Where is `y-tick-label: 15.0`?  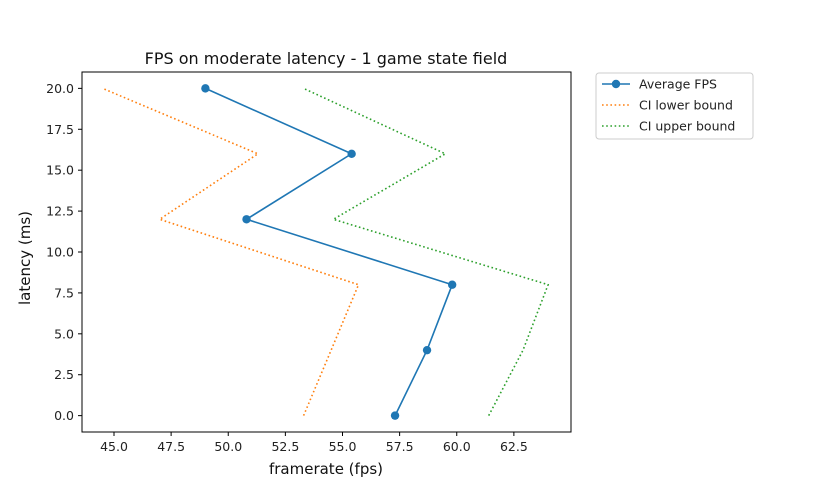 y-tick-label: 15.0 is located at coordinates (60, 170).